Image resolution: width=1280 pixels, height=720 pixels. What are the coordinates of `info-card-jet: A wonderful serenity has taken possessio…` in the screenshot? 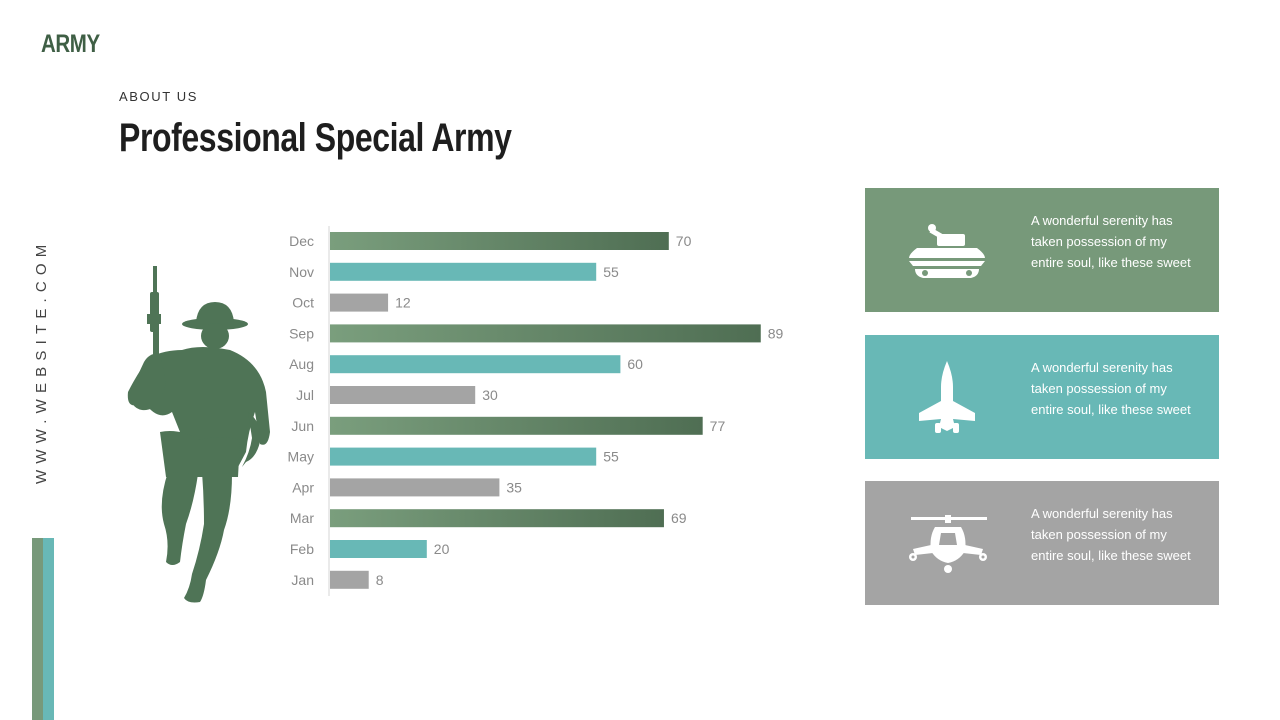 It's located at (1042, 397).